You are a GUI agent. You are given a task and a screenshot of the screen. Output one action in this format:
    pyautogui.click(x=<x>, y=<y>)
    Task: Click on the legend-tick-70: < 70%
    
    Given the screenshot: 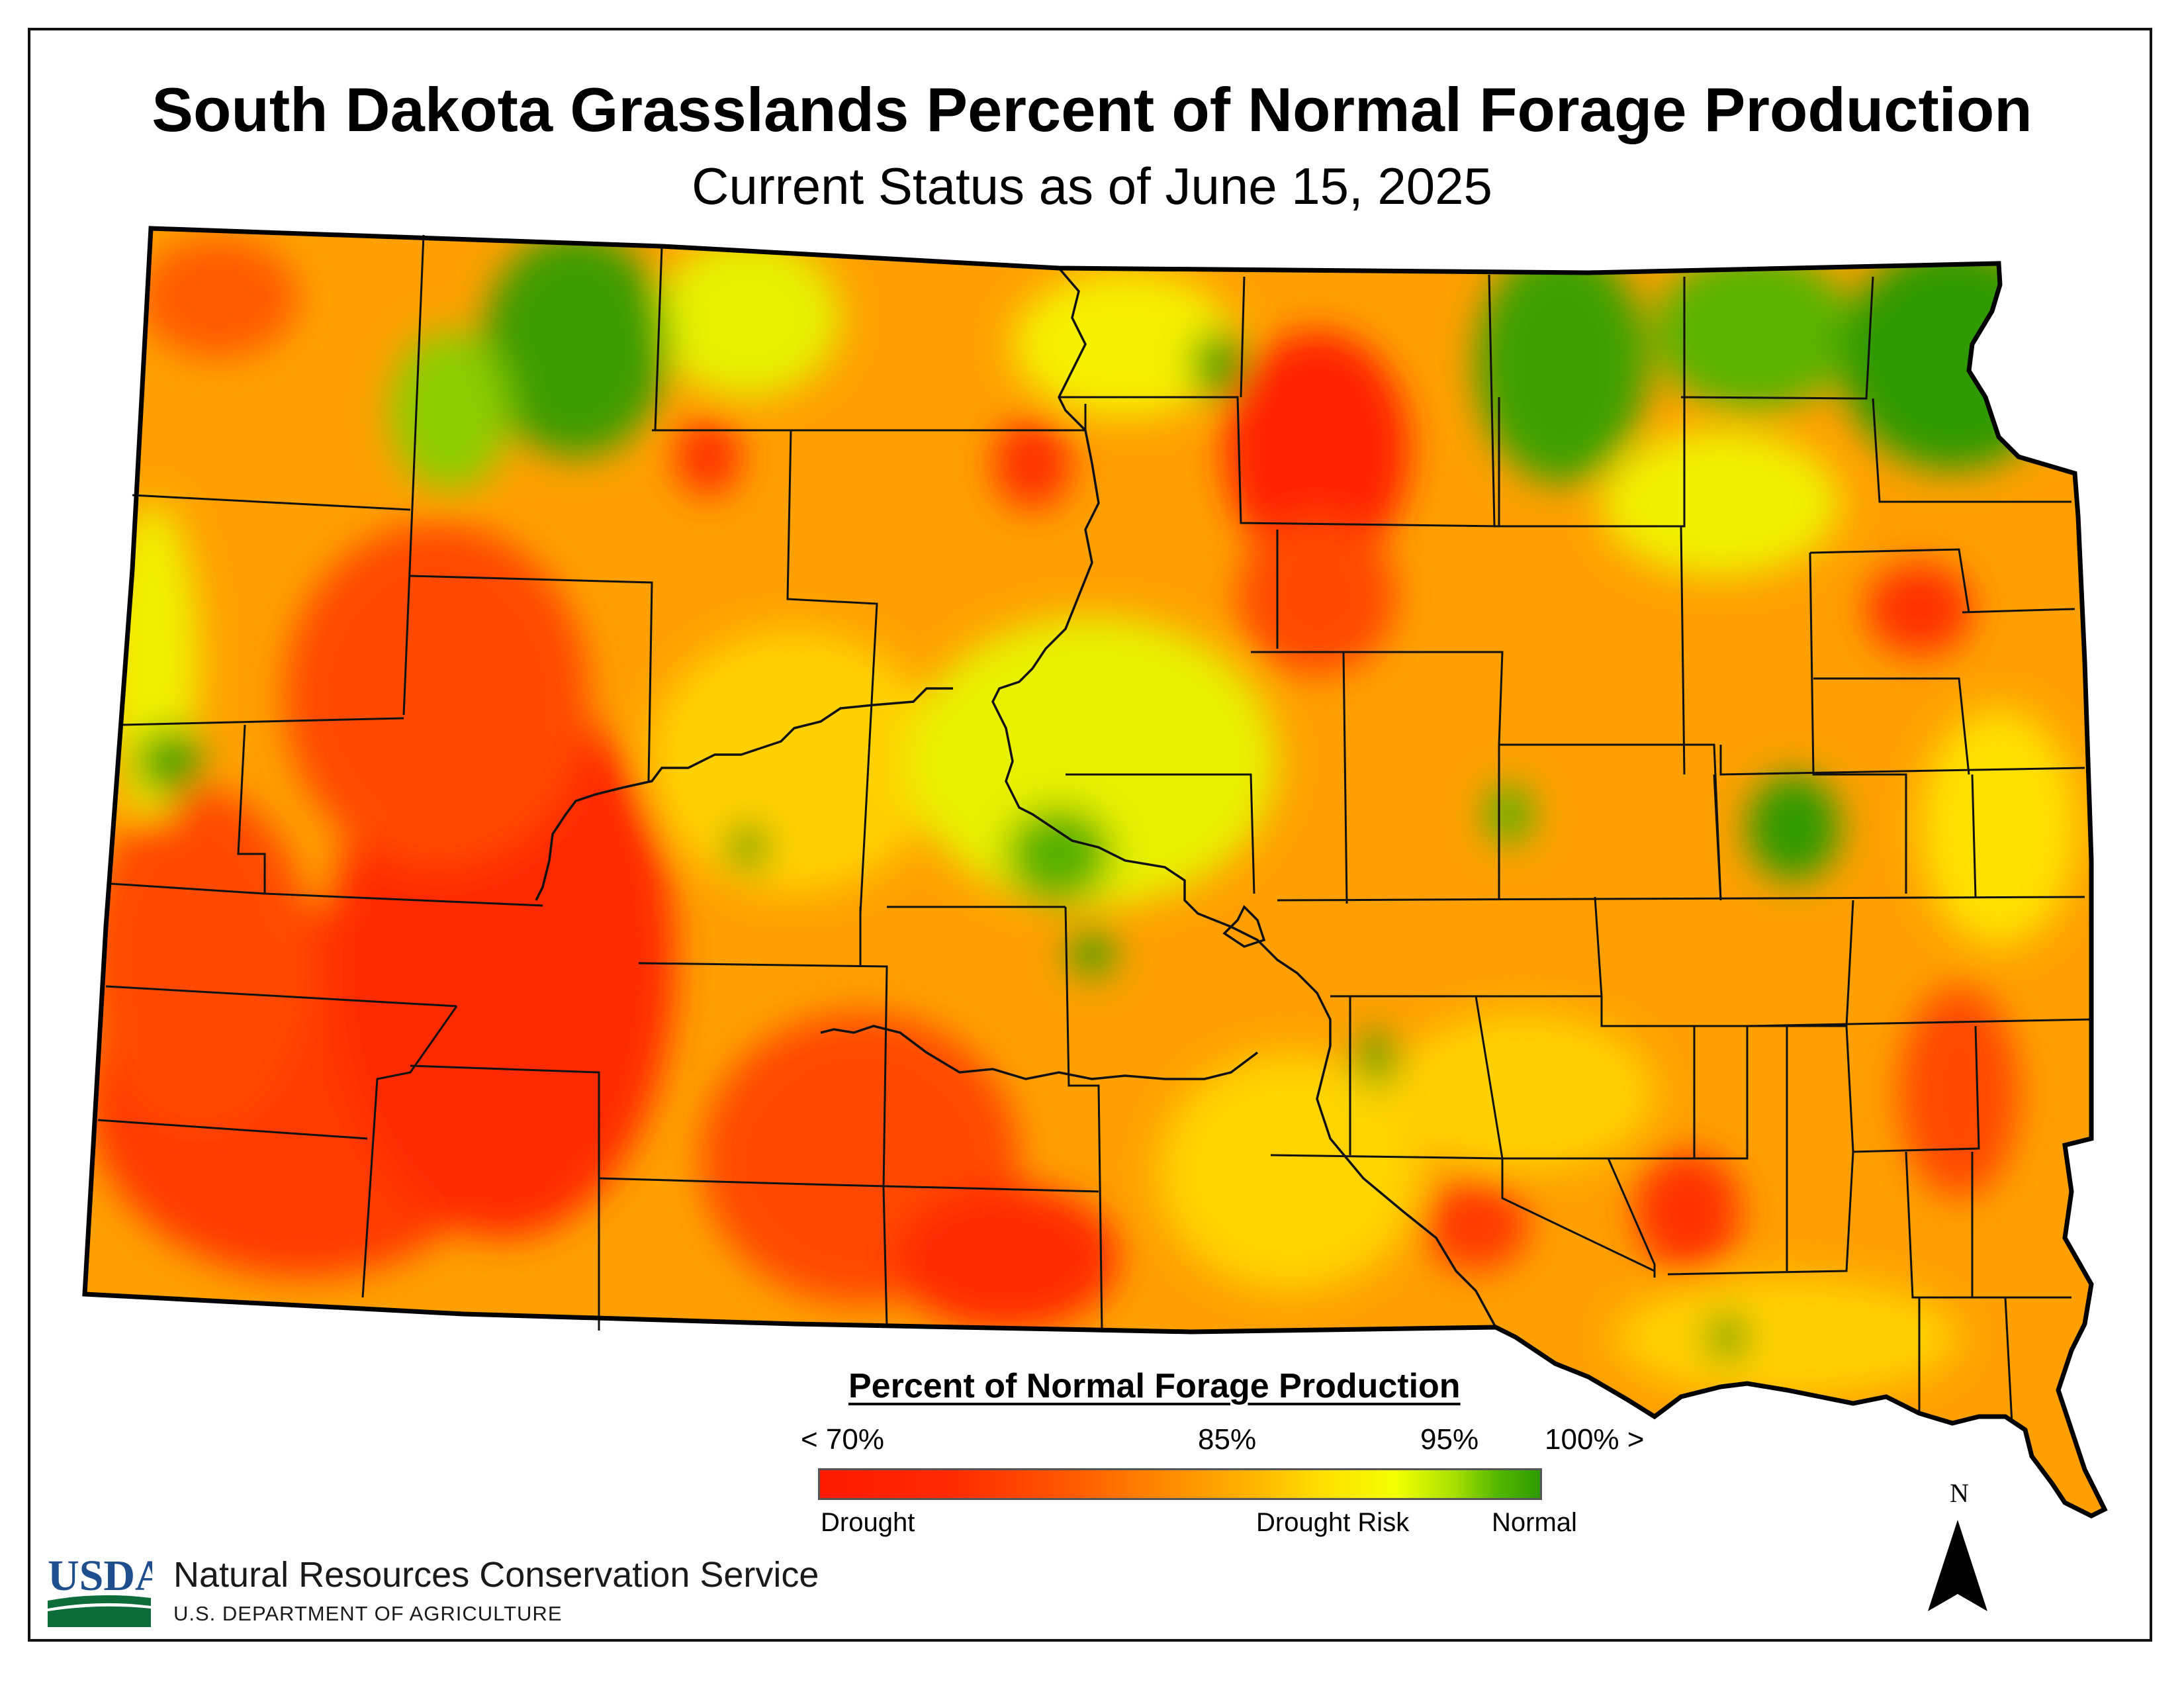 What is the action you would take?
    pyautogui.click(x=842, y=1439)
    